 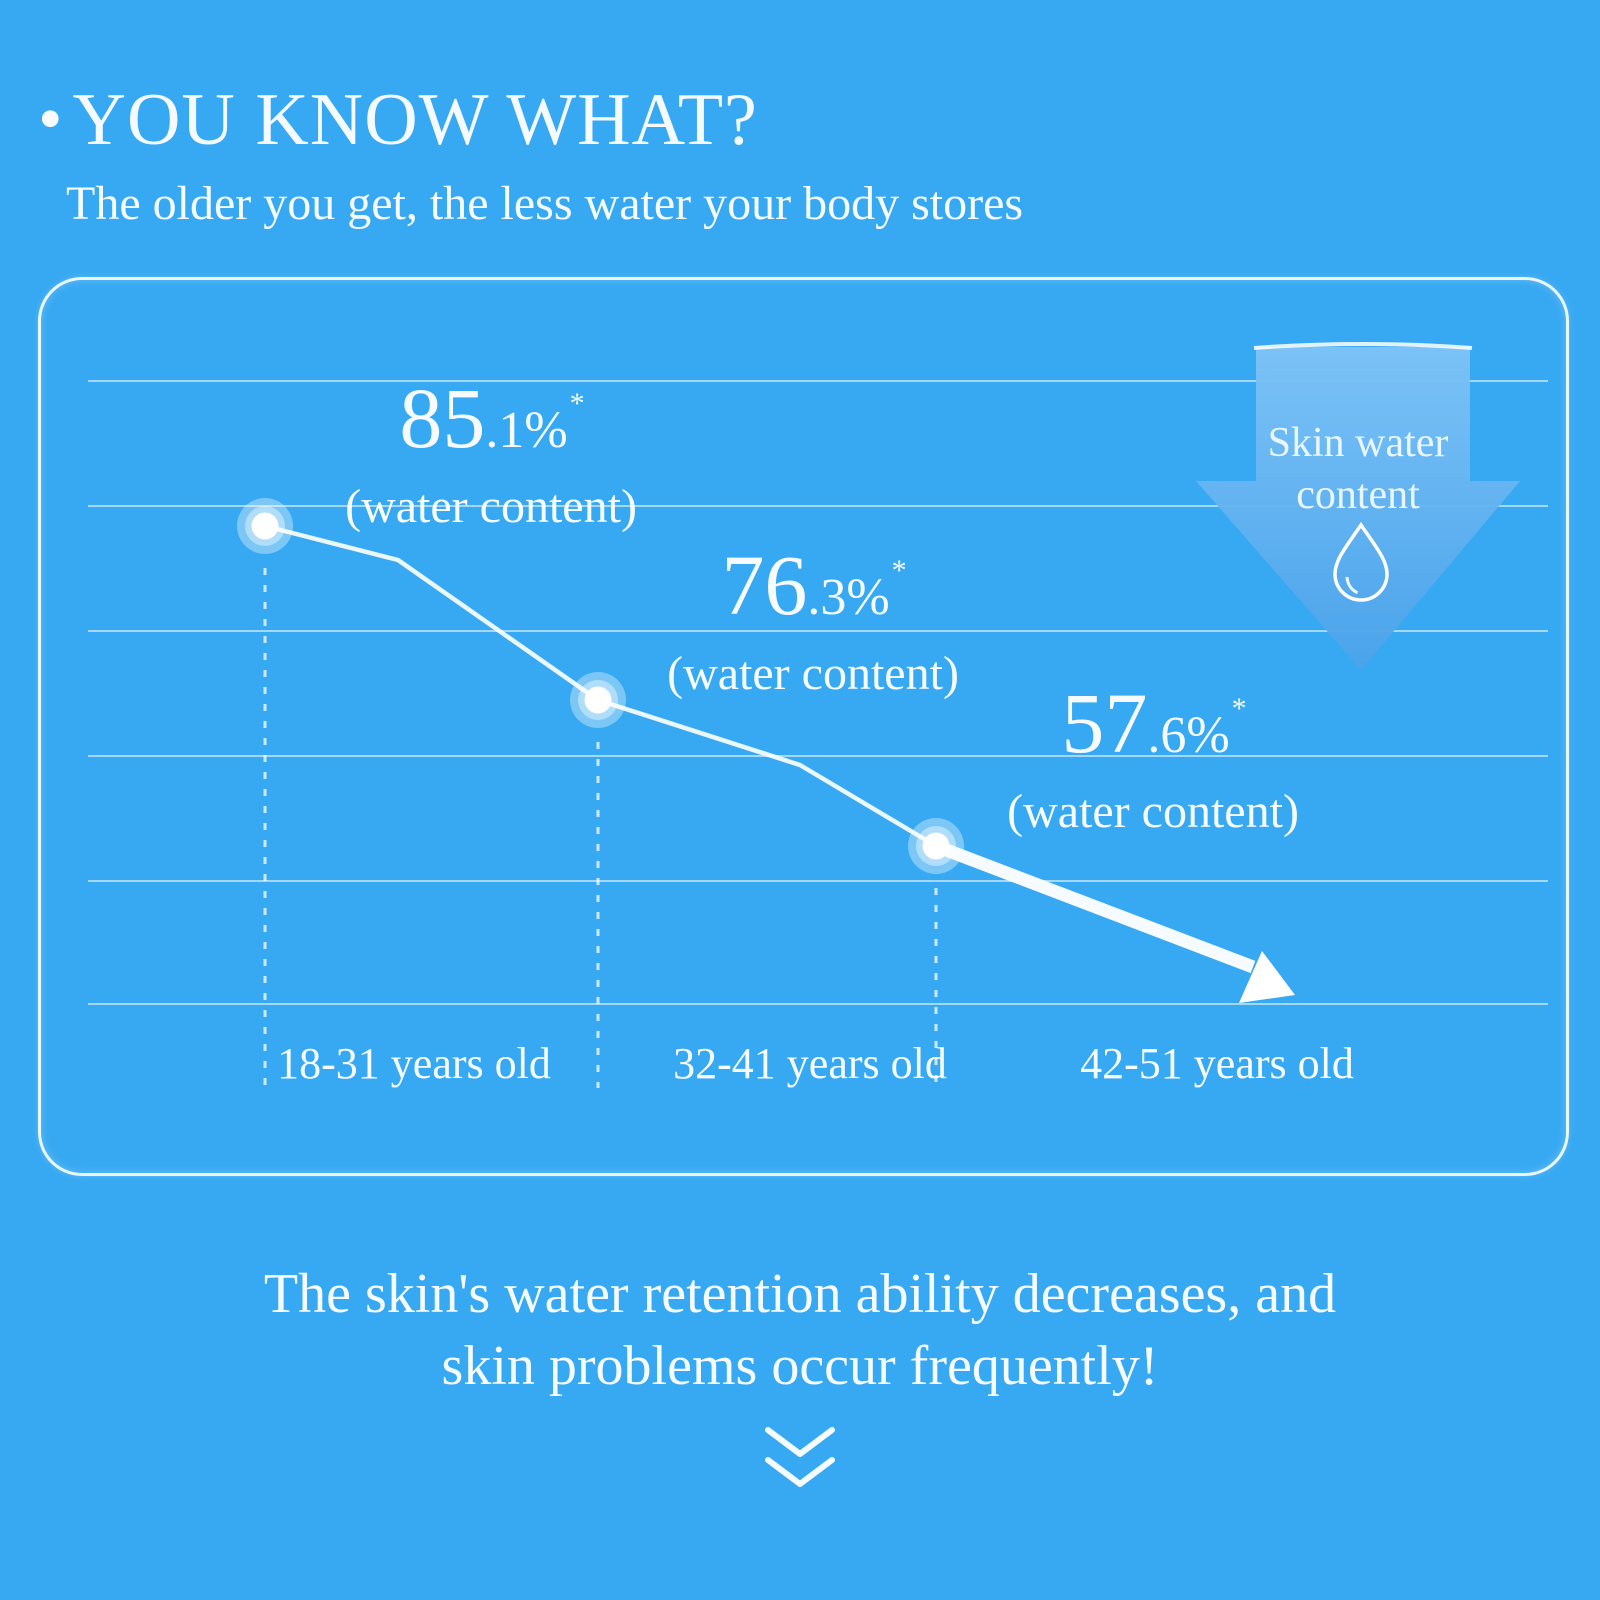 I want to click on title-text: YOU KNOW WHAT?, so click(x=415, y=120).